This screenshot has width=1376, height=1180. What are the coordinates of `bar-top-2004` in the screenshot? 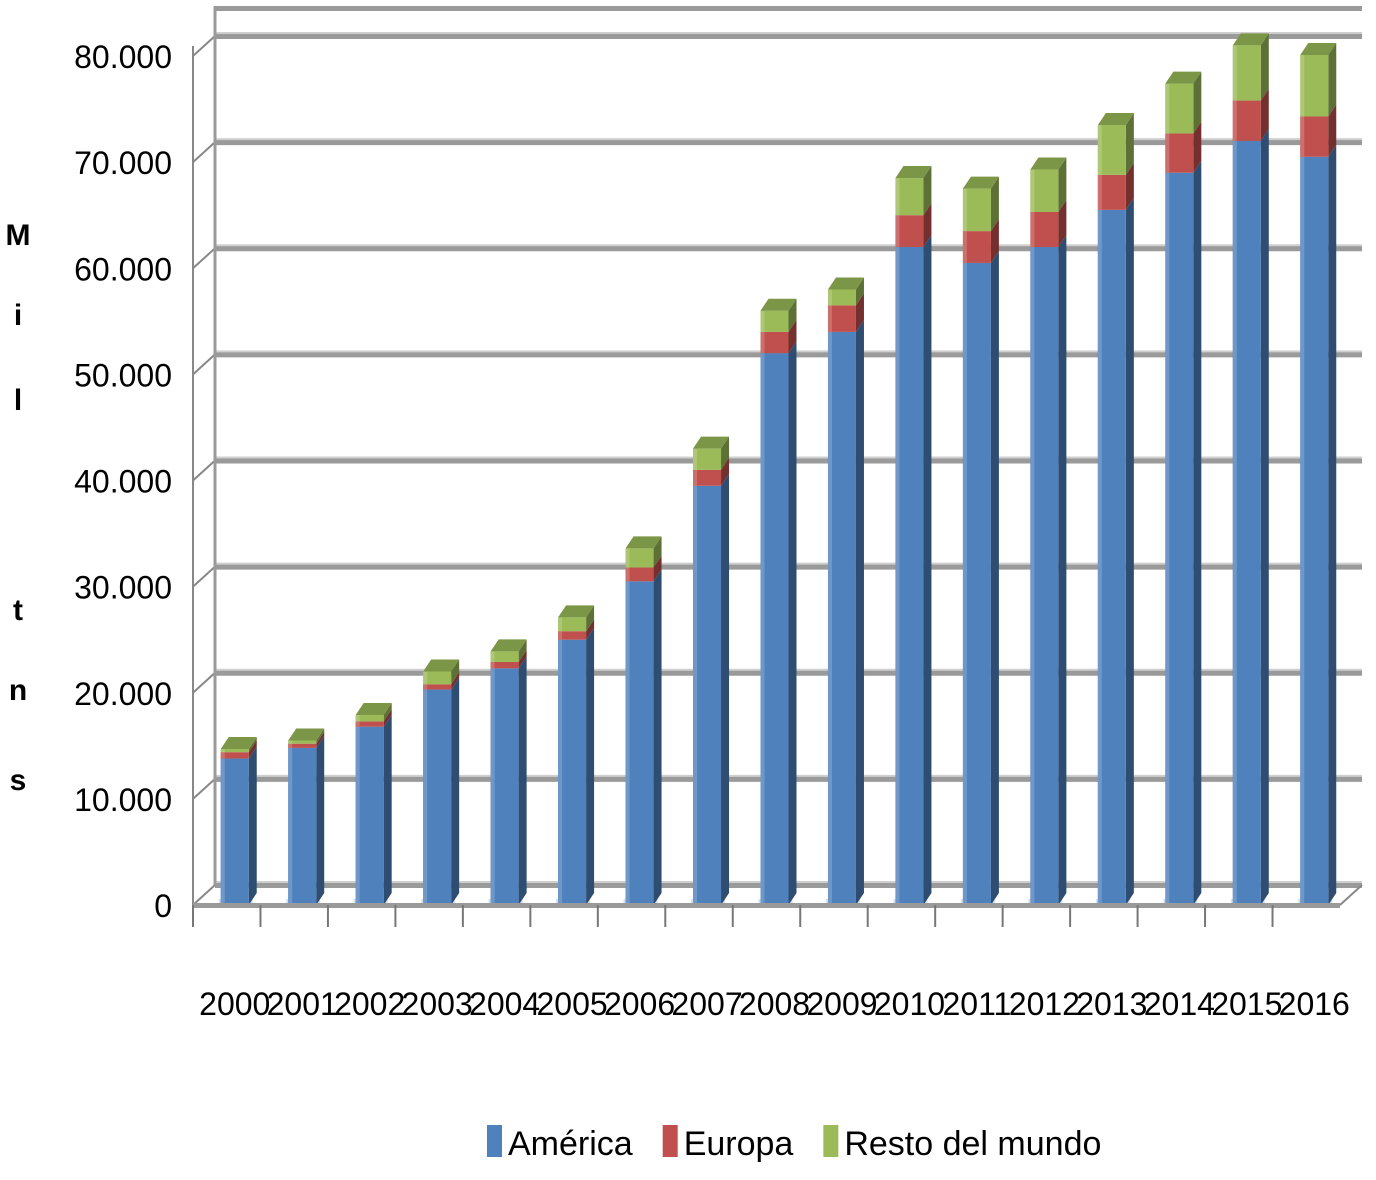 It's located at (508, 645).